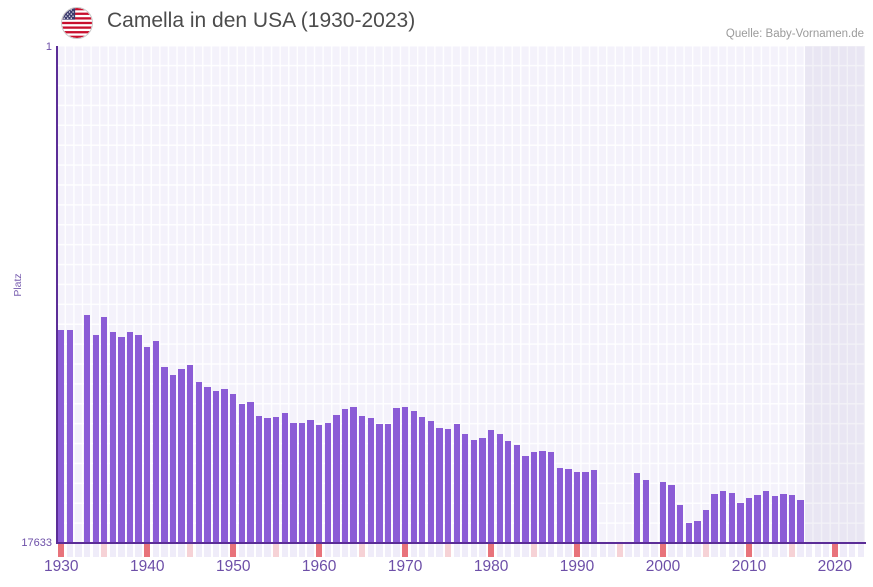  What do you see at coordinates (794, 34) in the screenshot?
I see `source-attribution: Quelle: Baby-Vornamen.de` at bounding box center [794, 34].